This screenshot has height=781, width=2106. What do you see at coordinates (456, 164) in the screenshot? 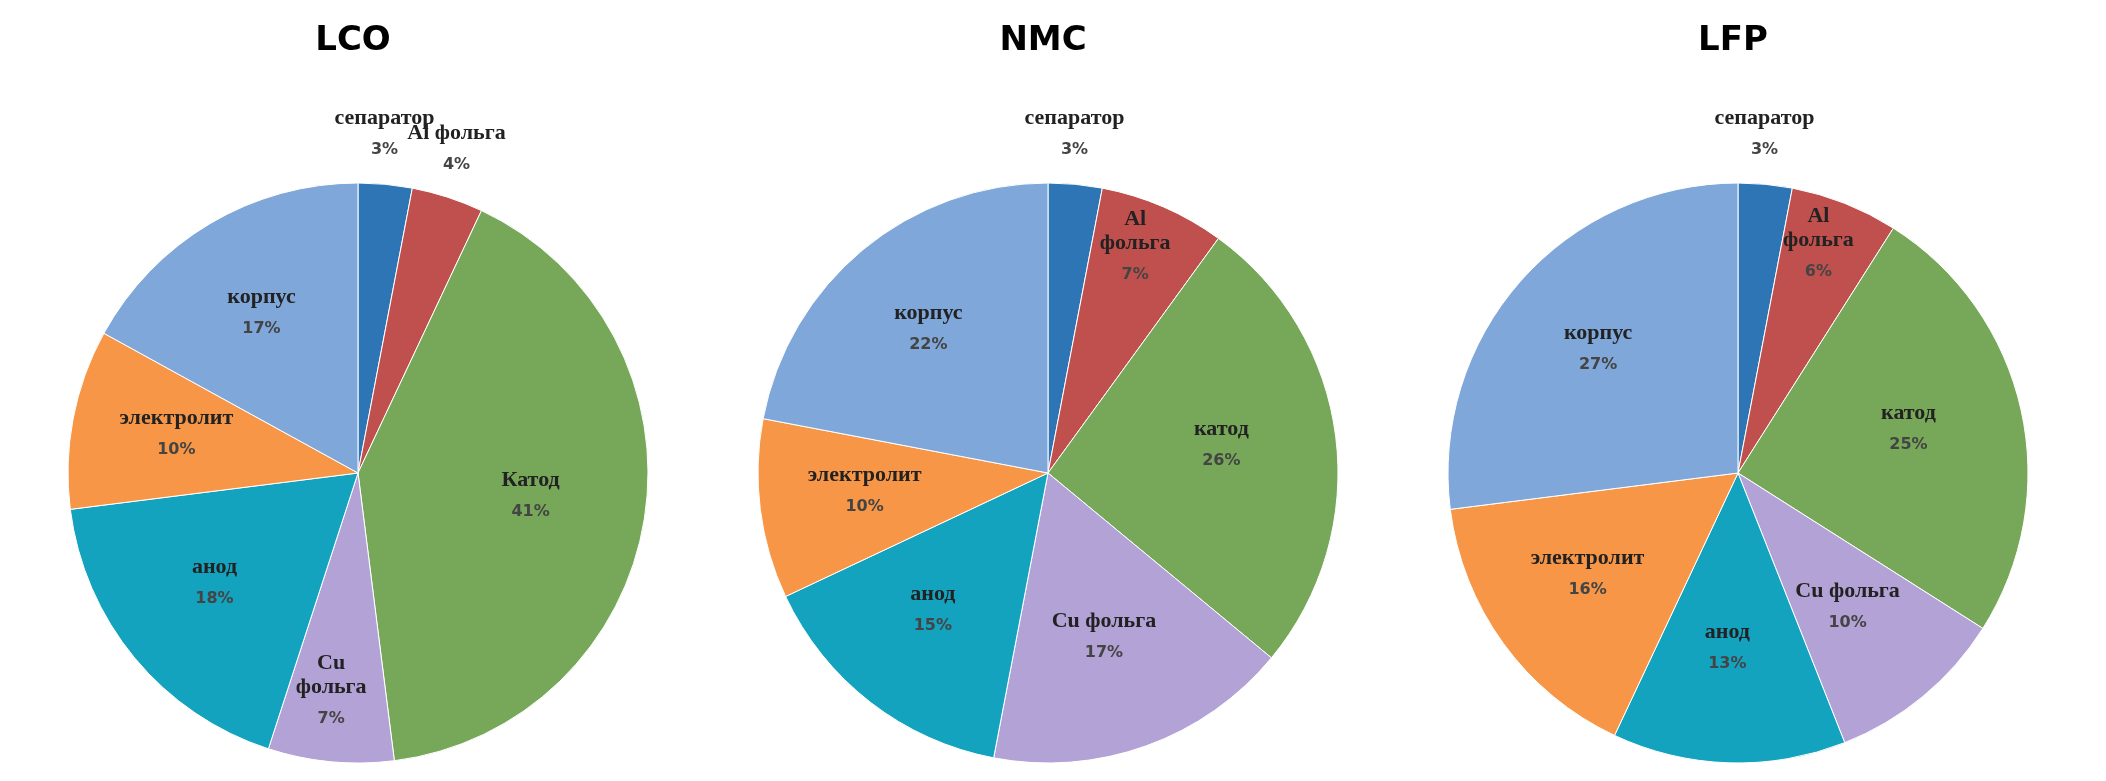
I see `data-label: 4%` at bounding box center [456, 164].